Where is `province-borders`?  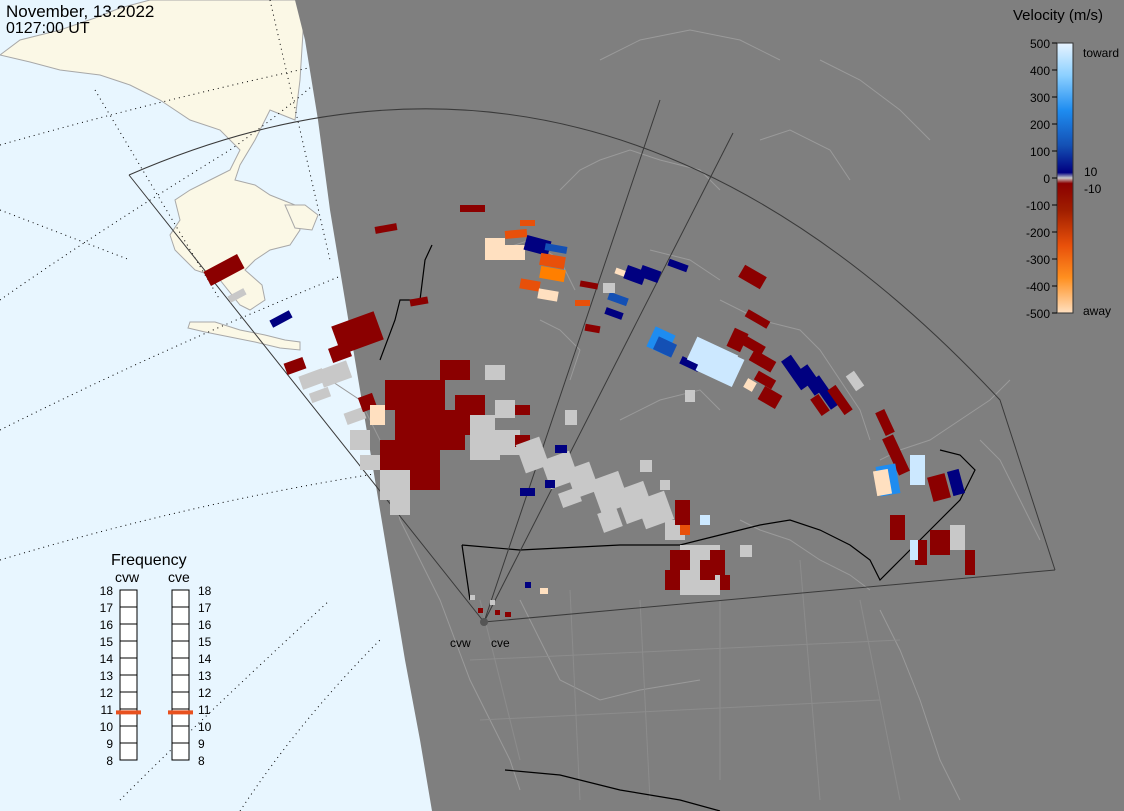
province-borders is located at coordinates (685, 680).